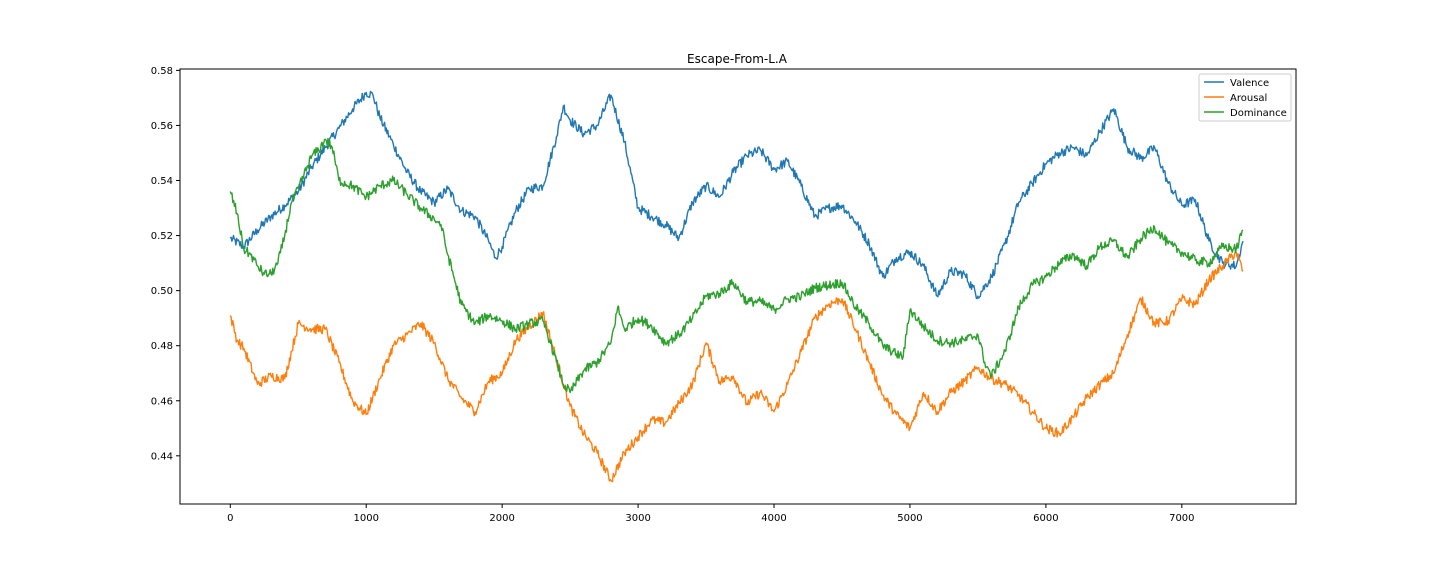  I want to click on legend-arousal-label: Arousal, so click(1248, 98).